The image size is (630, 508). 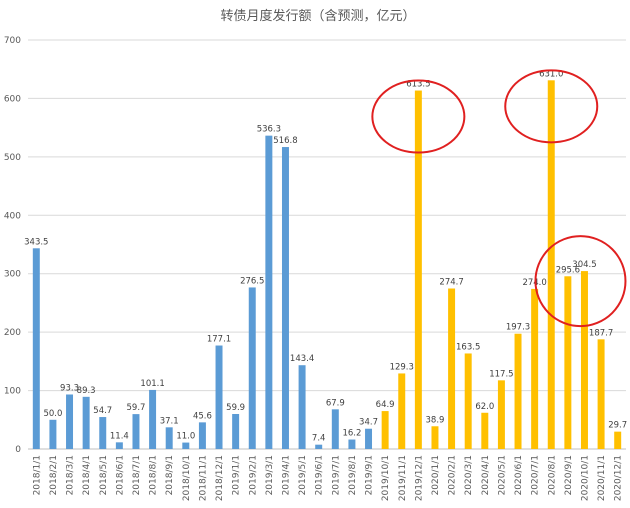 What do you see at coordinates (12, 216) in the screenshot?
I see `y-tick-label: 400` at bounding box center [12, 216].